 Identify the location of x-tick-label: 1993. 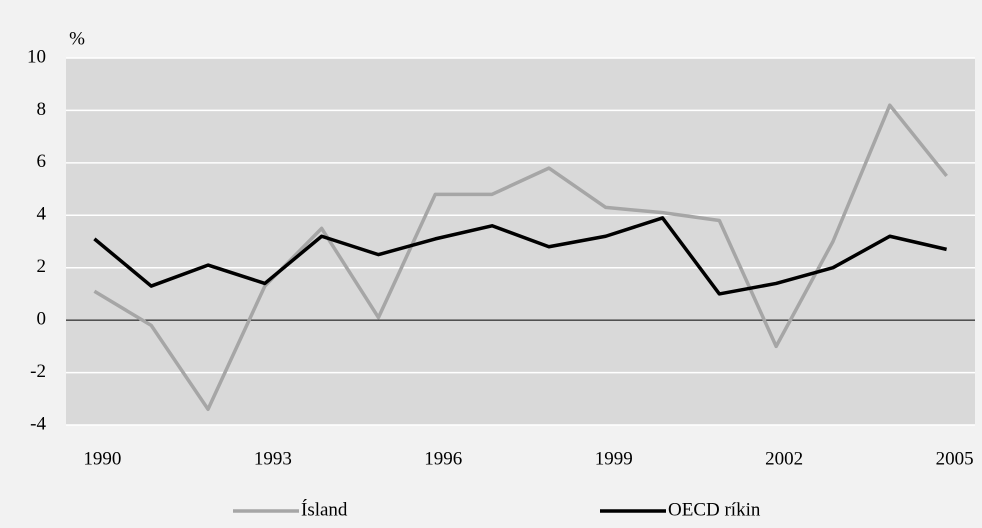
(273, 458).